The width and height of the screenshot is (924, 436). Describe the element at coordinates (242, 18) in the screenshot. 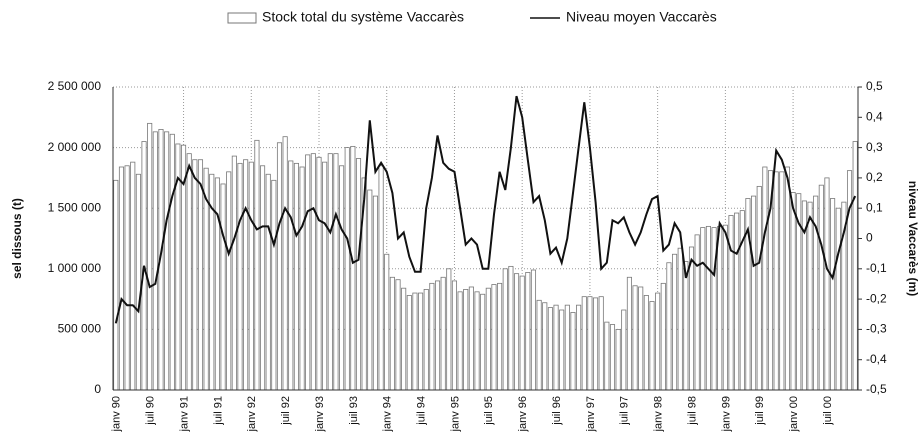

I see `legend-swatch` at that location.